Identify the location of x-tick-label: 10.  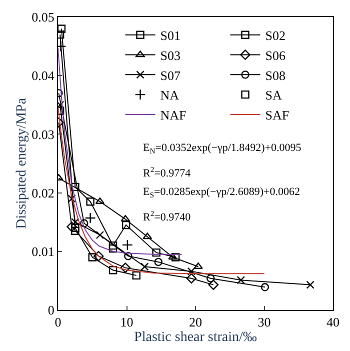
(127, 322).